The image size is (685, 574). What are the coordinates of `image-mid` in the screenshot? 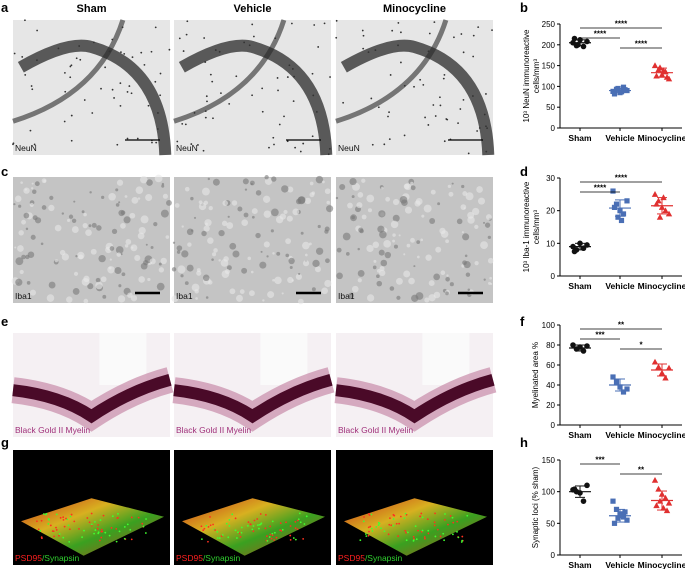 It's located at (446, 359).